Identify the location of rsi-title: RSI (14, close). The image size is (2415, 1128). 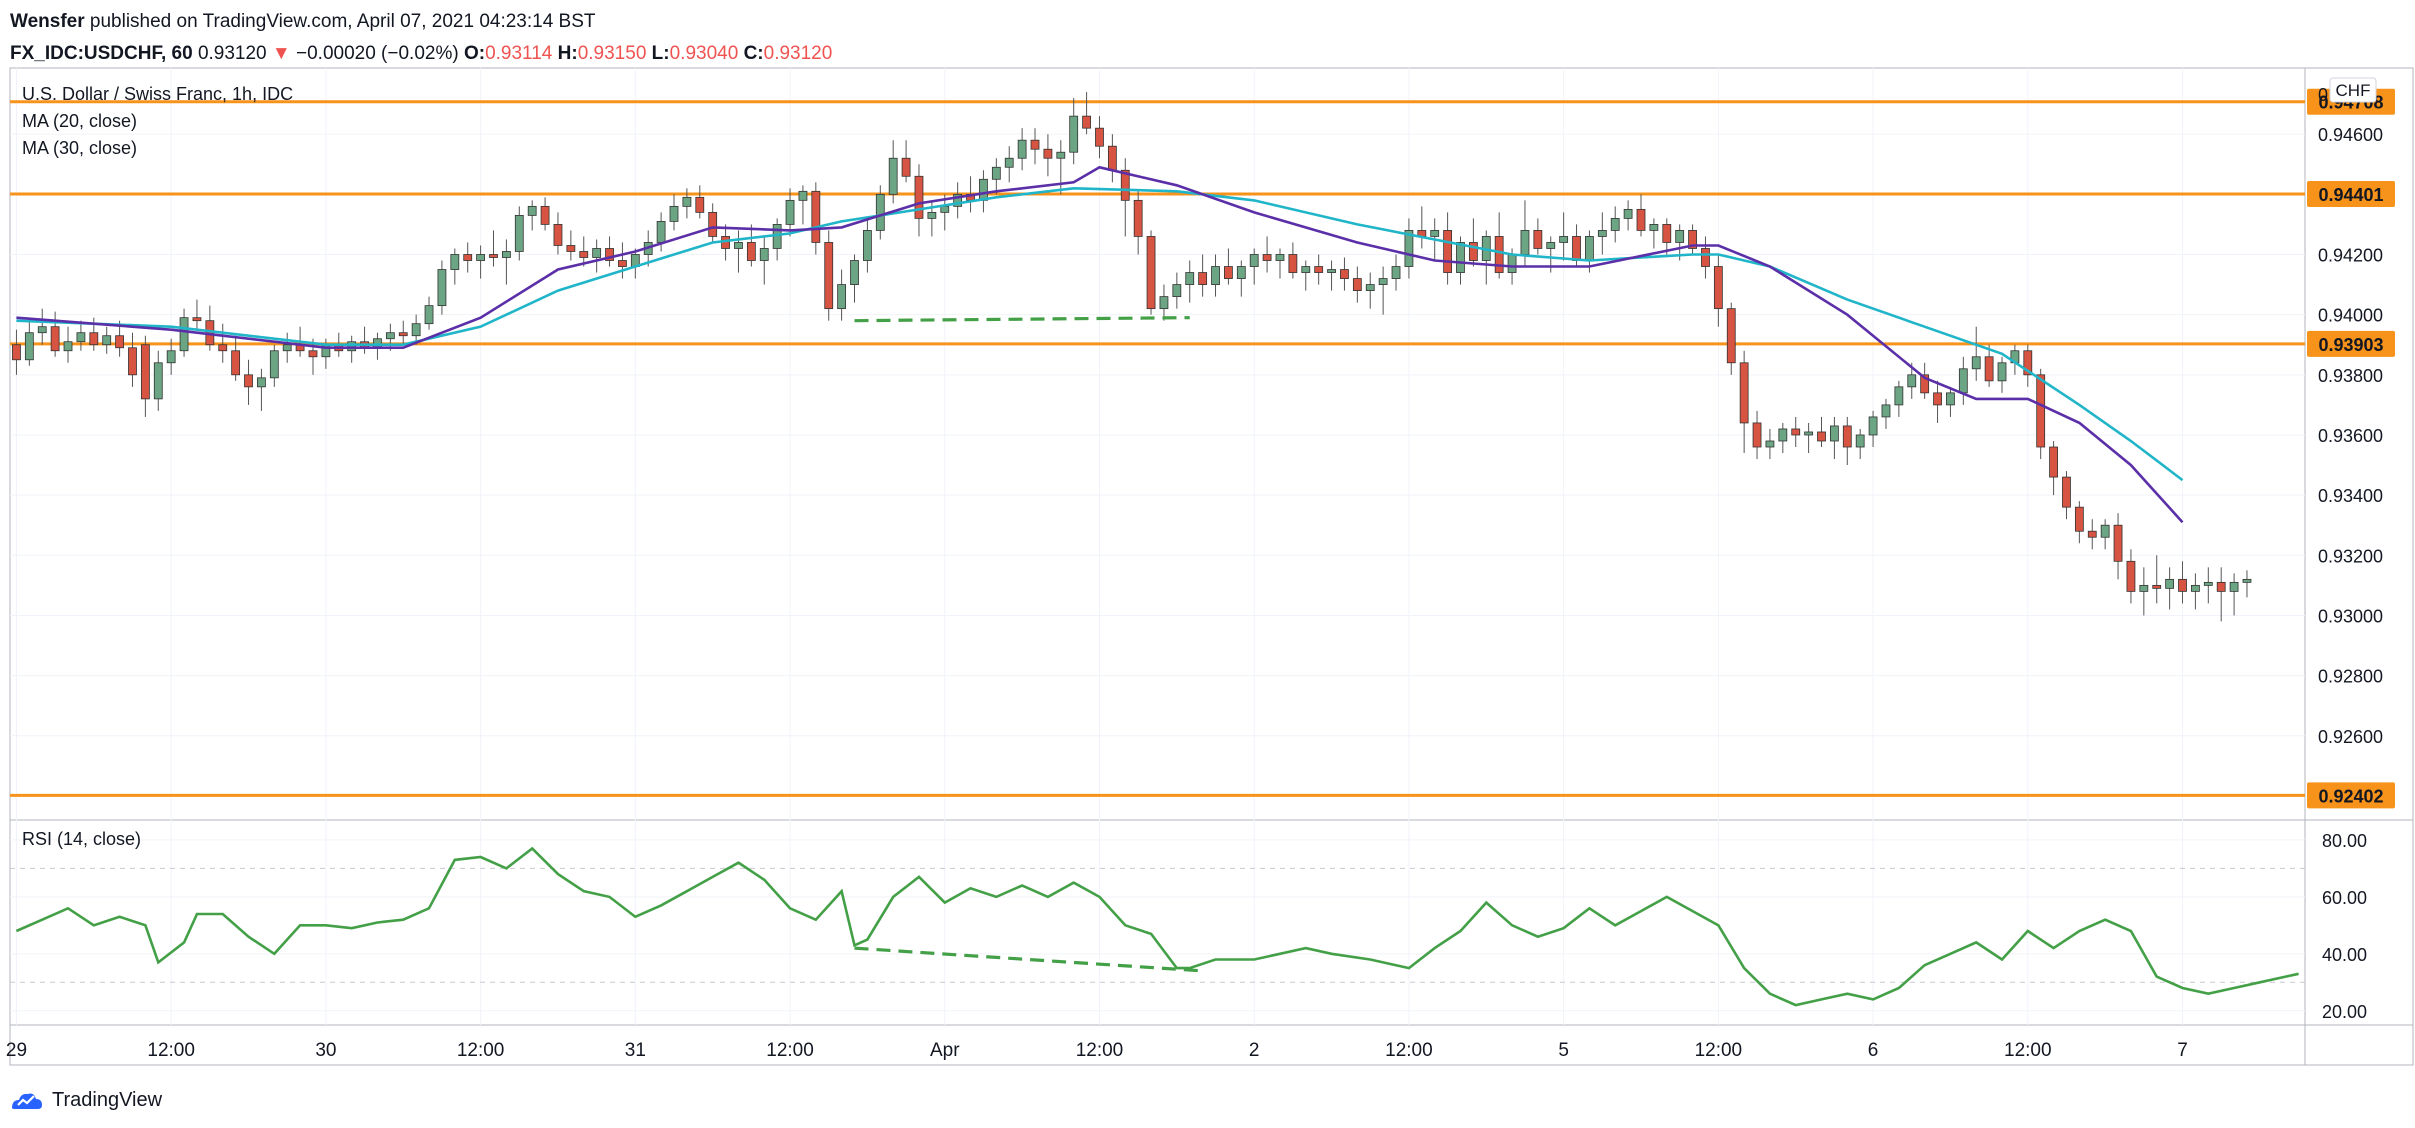
(81, 839).